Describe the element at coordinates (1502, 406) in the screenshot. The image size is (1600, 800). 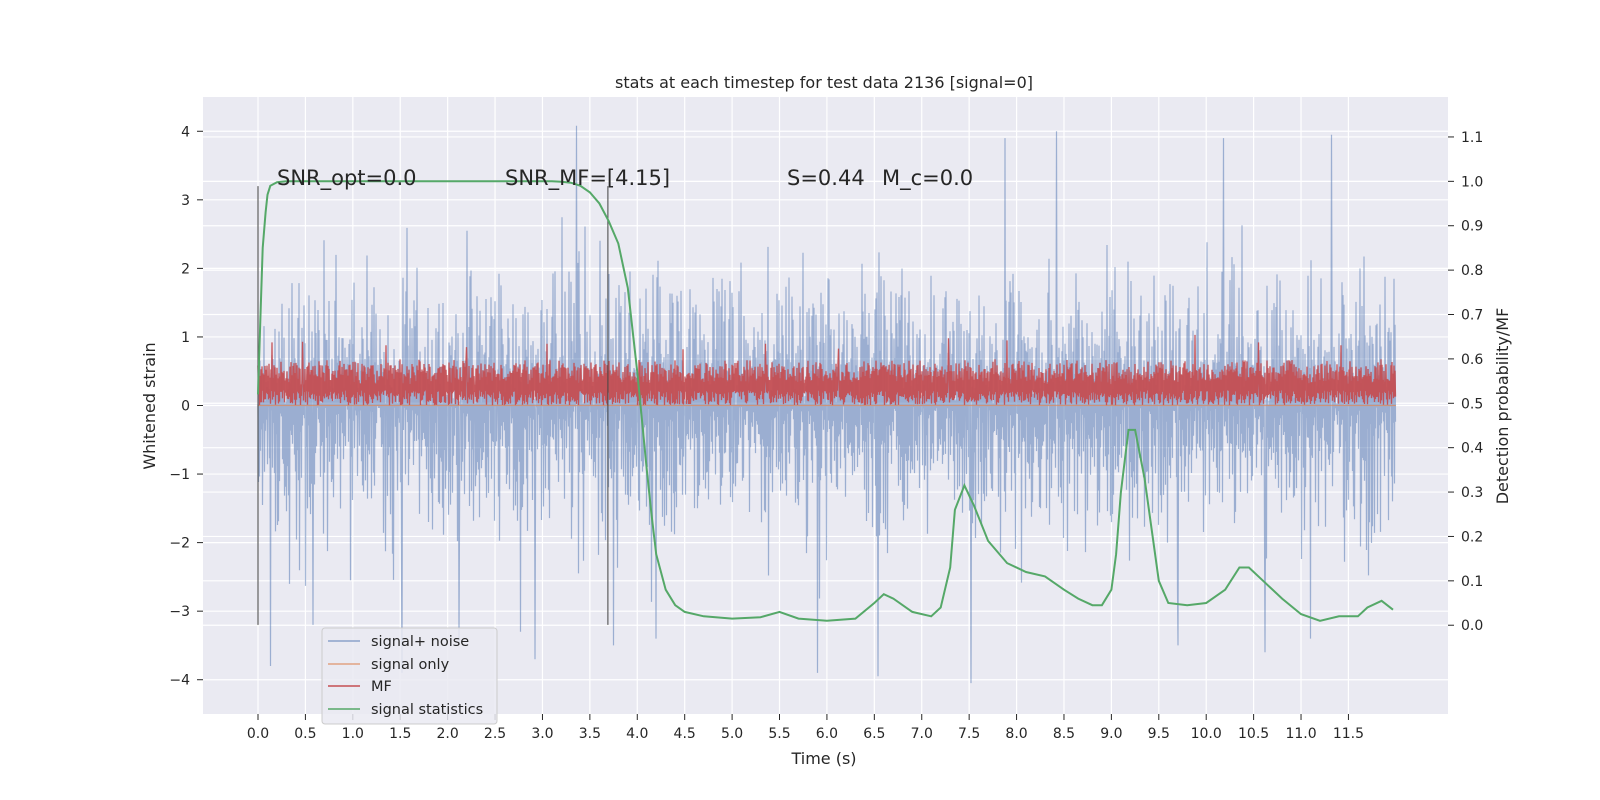
I see `y-axis-right-title: Detection probability/MF` at that location.